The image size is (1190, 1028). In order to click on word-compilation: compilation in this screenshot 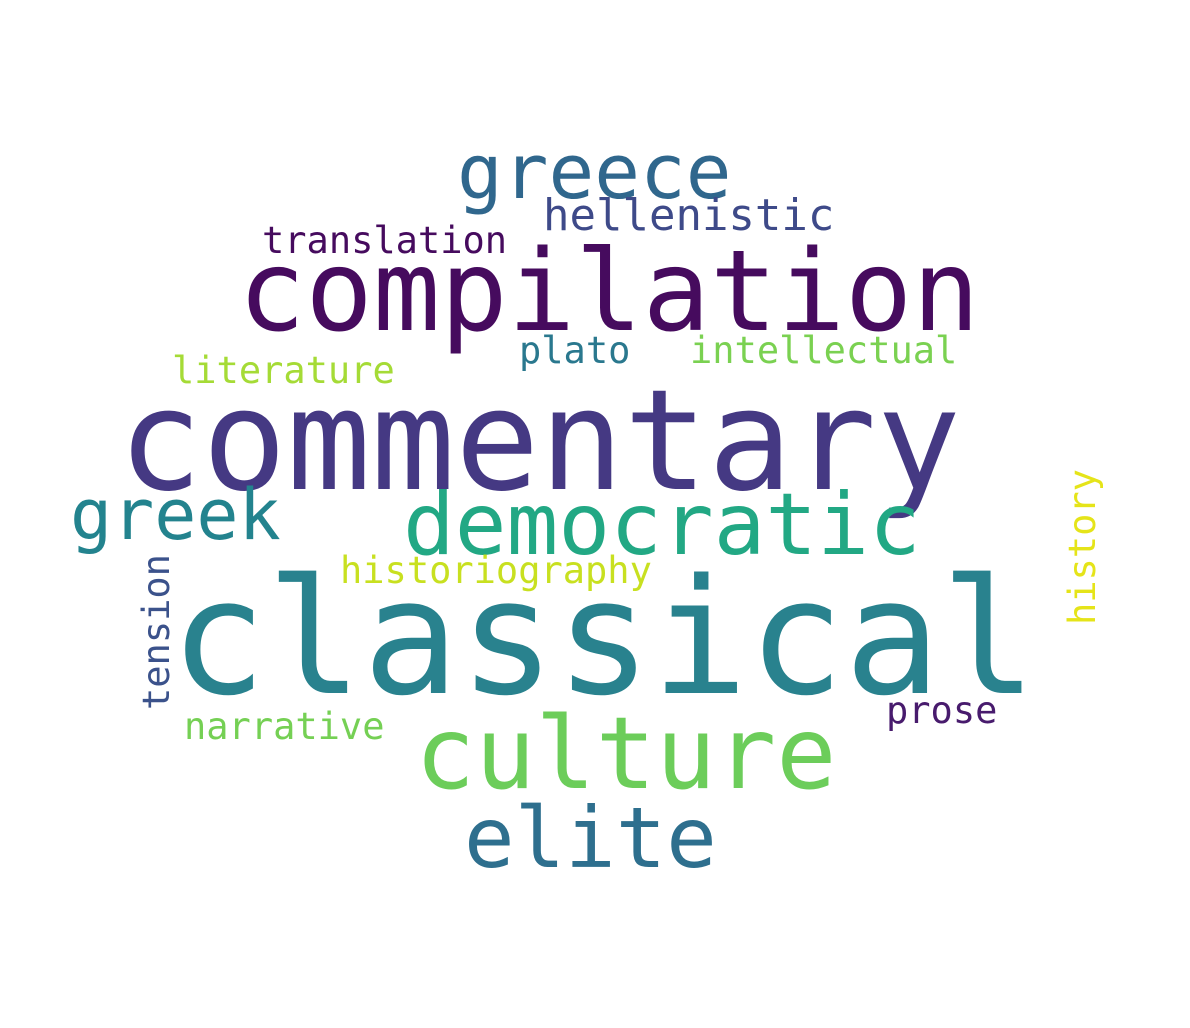, I will do `click(609, 292)`.